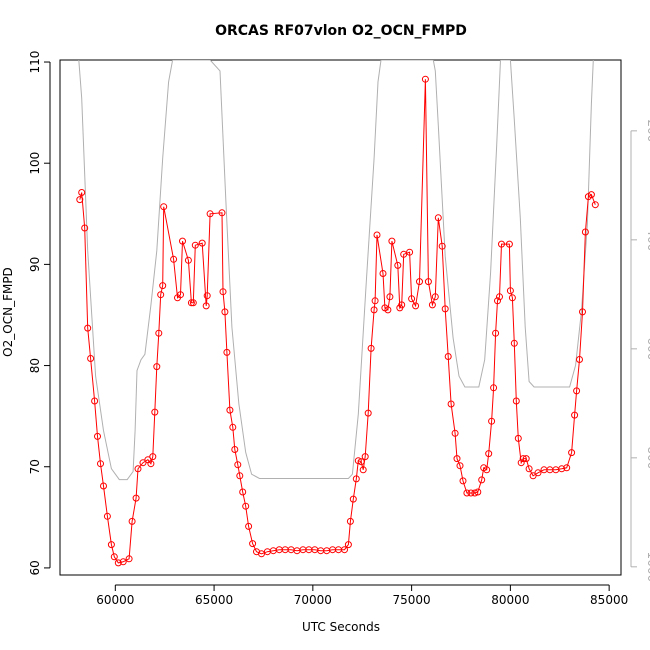 The height and width of the screenshot is (650, 650). I want to click on chart-title: ORCAS RF07vlon O2_OCN_FMPD, so click(341, 31).